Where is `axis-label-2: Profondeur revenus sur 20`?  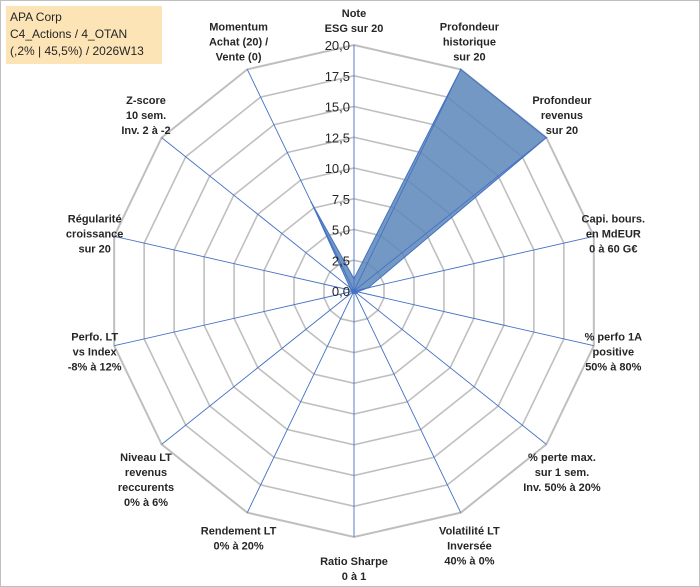
axis-label-2: Profondeur revenus sur 20 is located at coordinates (562, 116).